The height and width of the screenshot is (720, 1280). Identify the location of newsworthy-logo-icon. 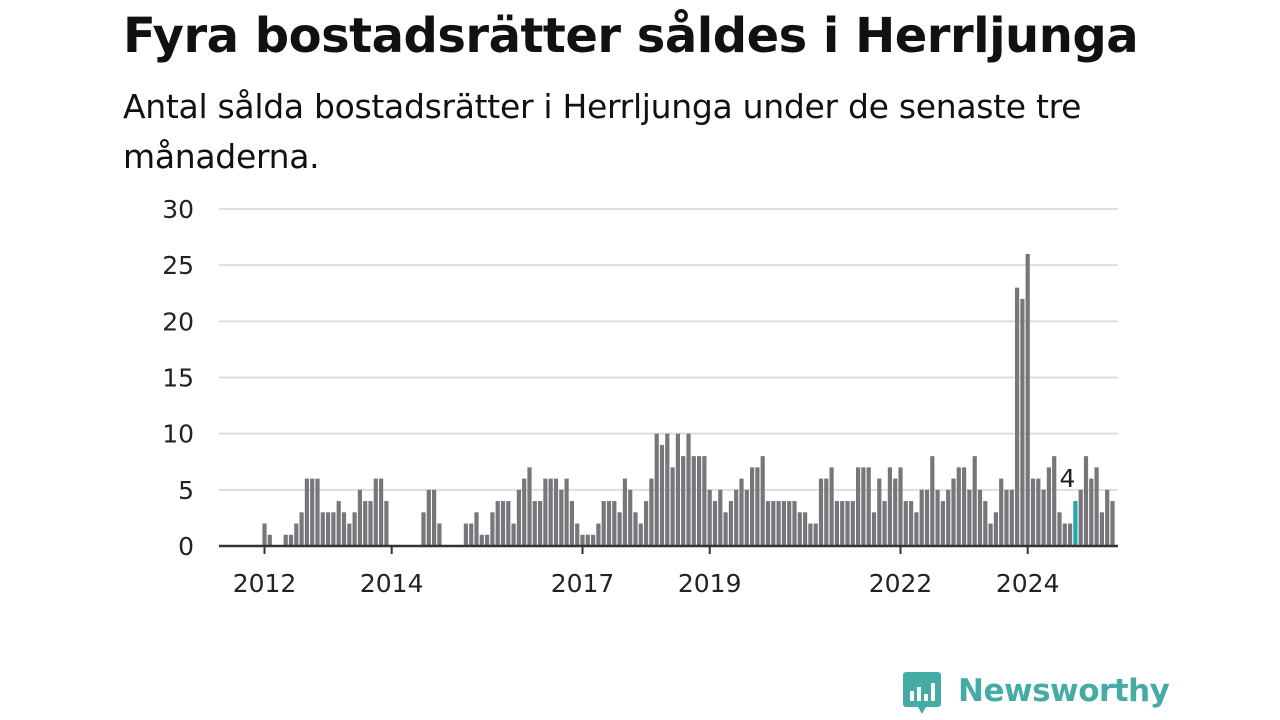
(922, 693).